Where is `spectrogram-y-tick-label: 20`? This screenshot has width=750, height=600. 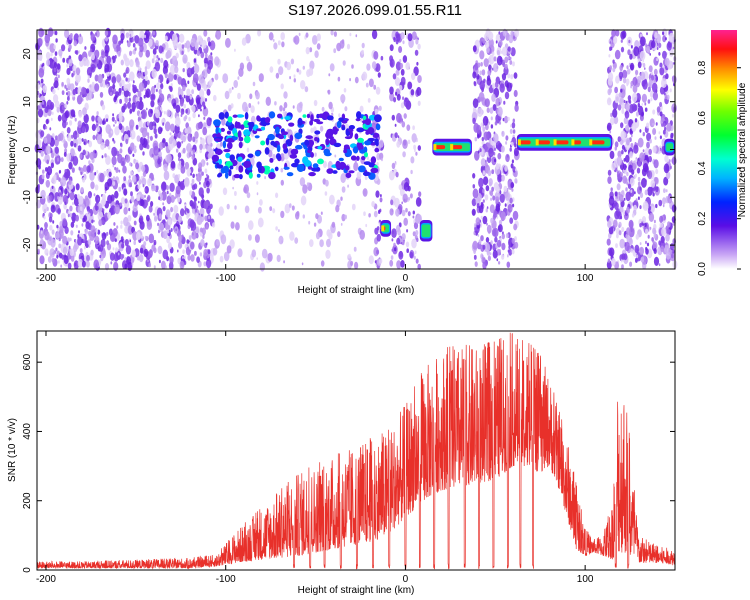
spectrogram-y-tick-label: 20 is located at coordinates (27, 54).